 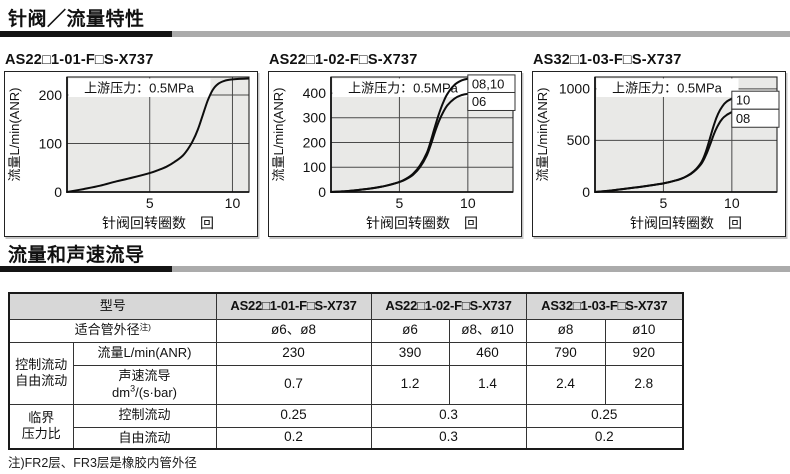 What do you see at coordinates (487, 330) in the screenshot?
I see `tube-od-cell: ø8、ø10` at bounding box center [487, 330].